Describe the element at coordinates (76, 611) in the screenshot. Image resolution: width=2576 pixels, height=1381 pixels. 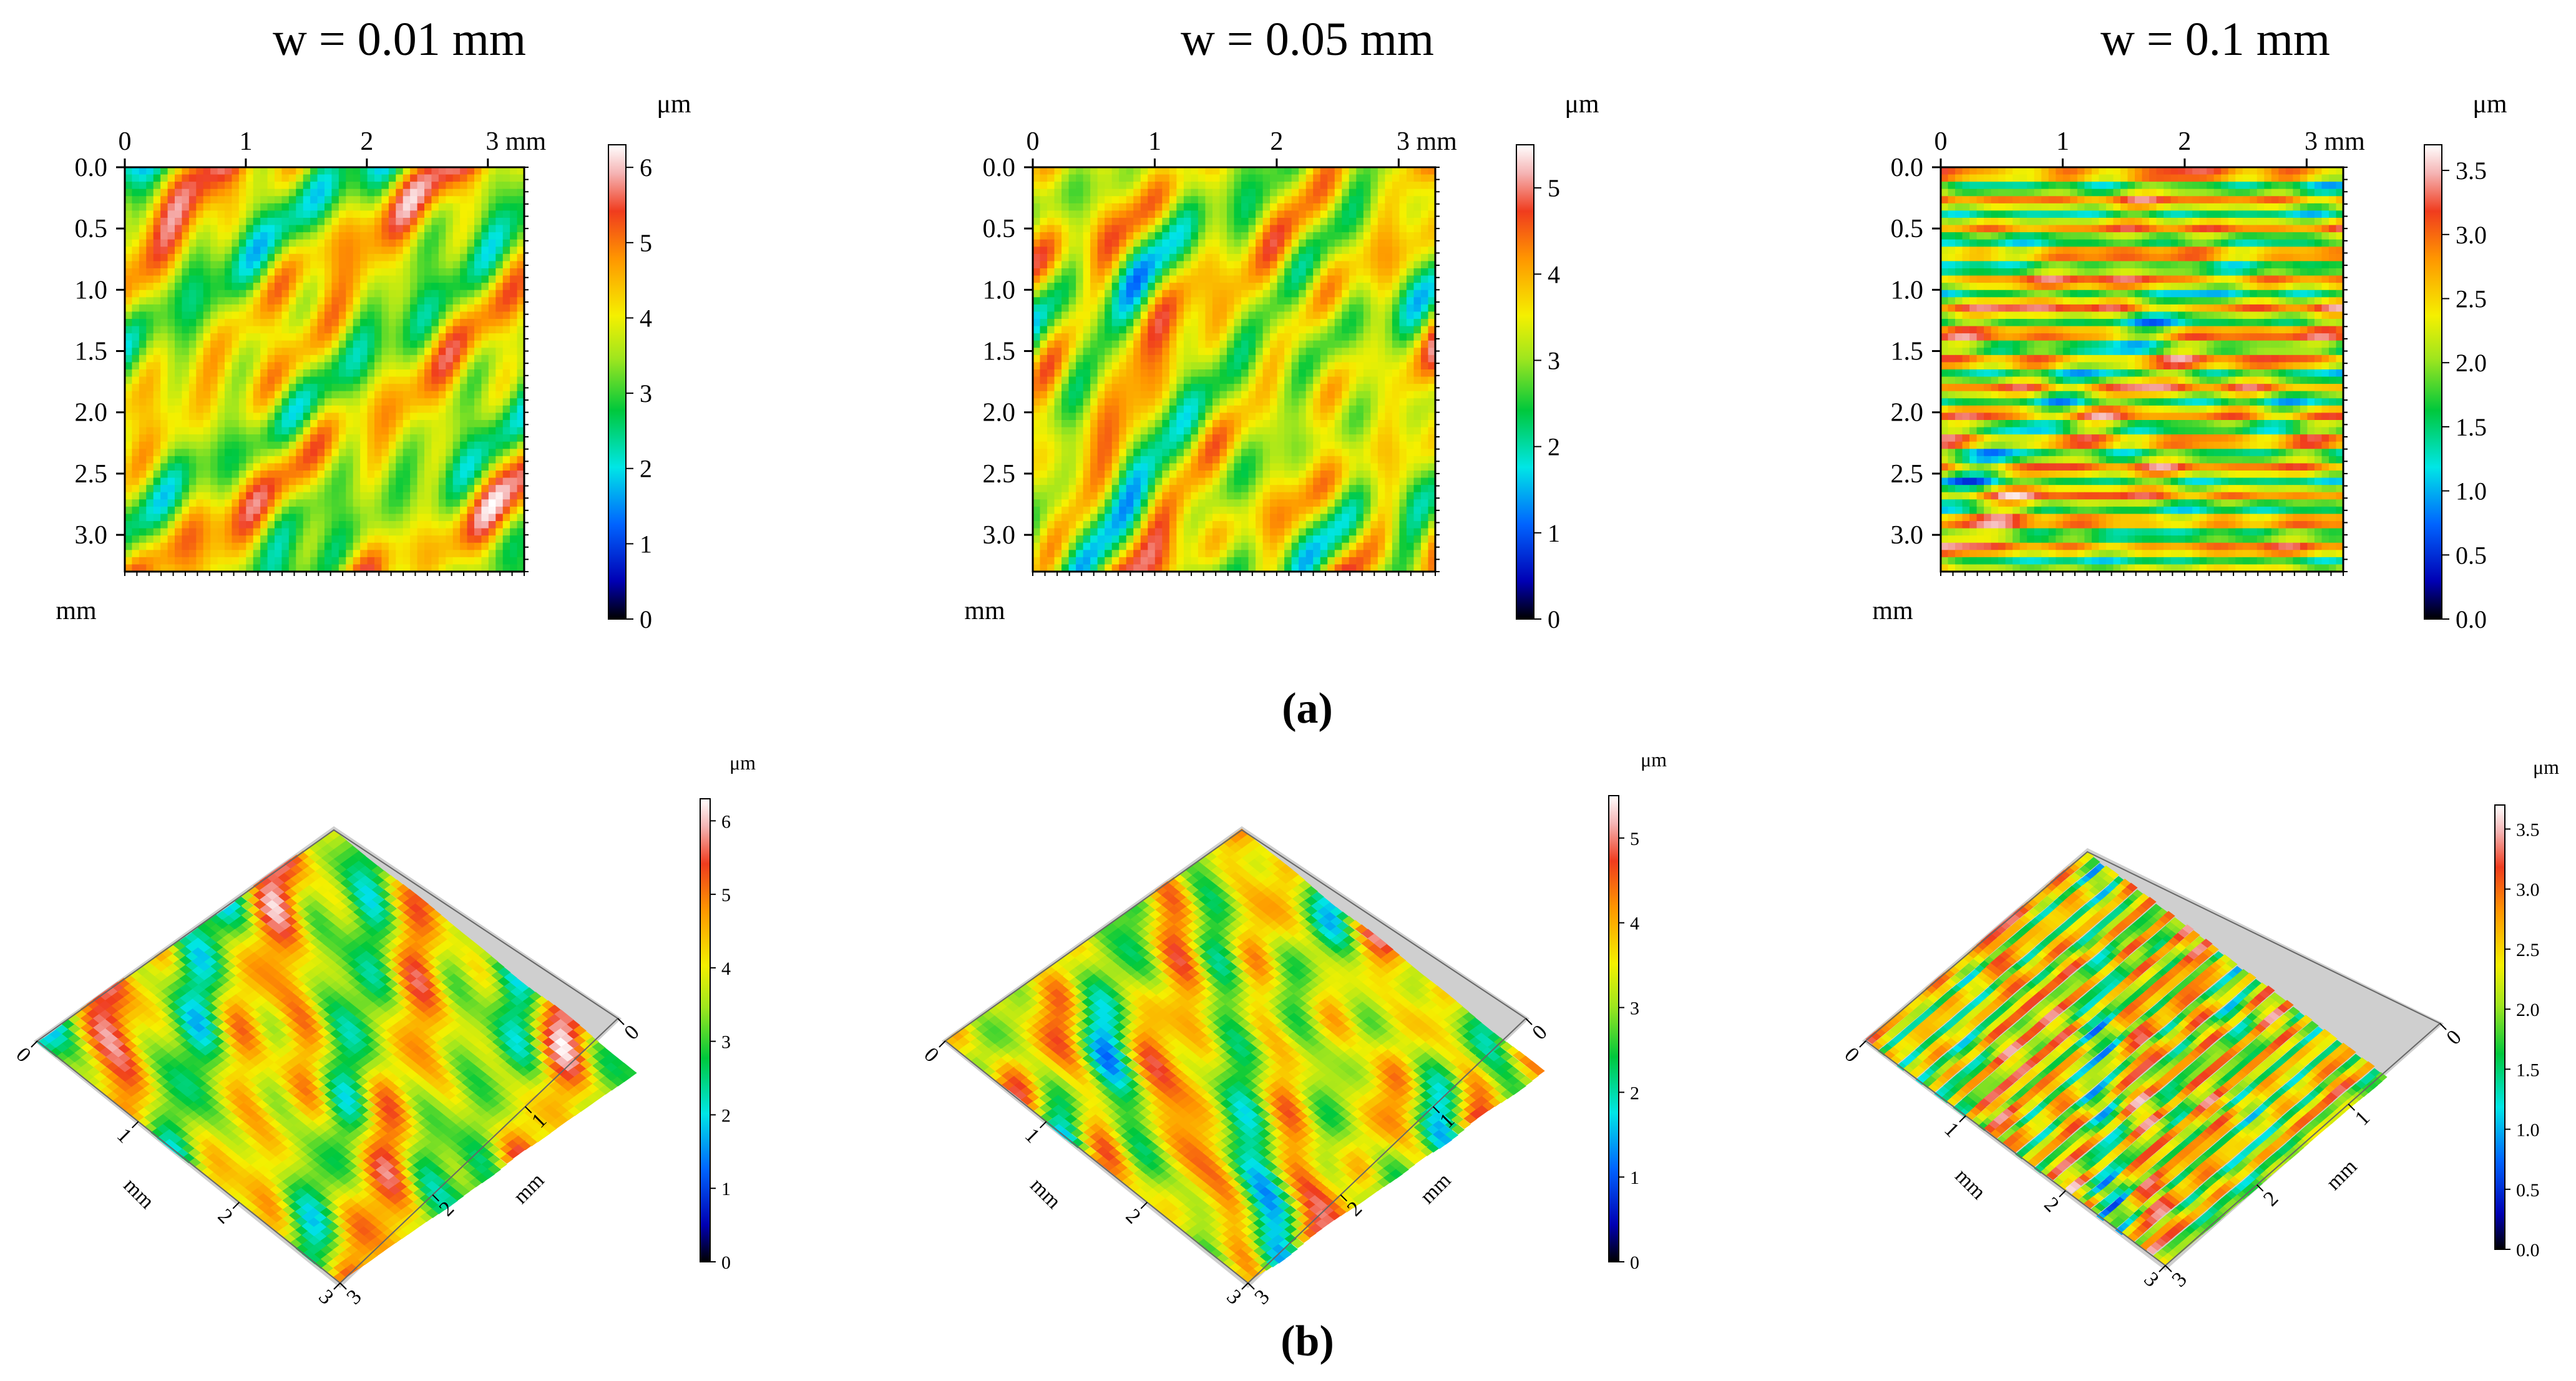
I see `y-unit-label: mm` at that location.